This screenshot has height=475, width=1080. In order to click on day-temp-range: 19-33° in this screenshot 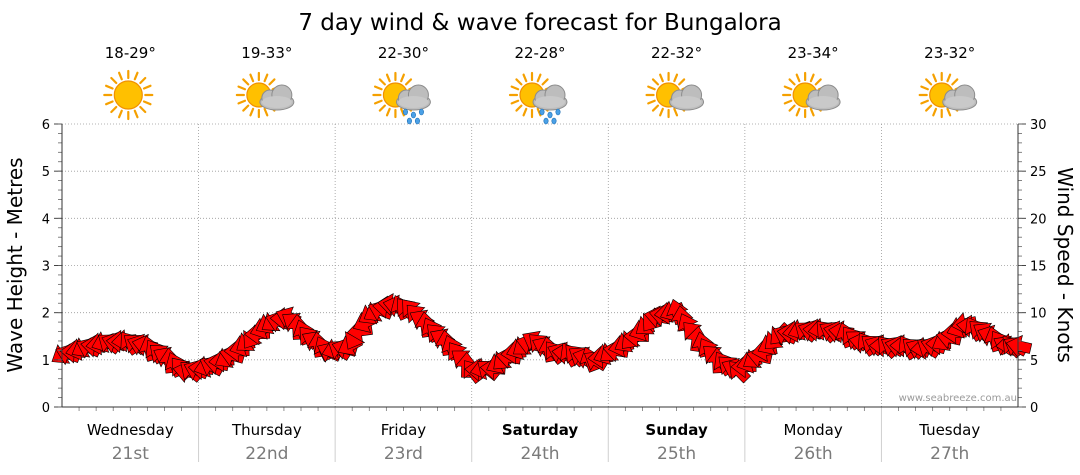, I will do `click(266, 53)`.